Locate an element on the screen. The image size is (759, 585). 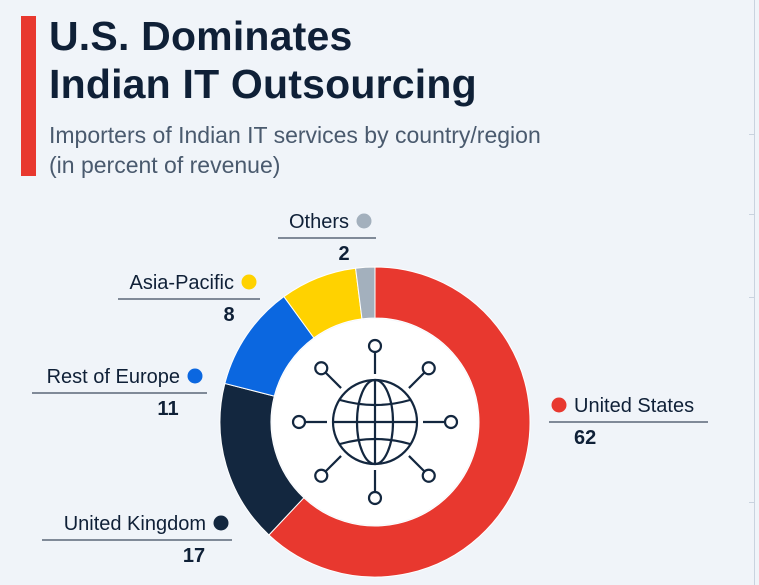
value-united-states: 62 is located at coordinates (585, 438).